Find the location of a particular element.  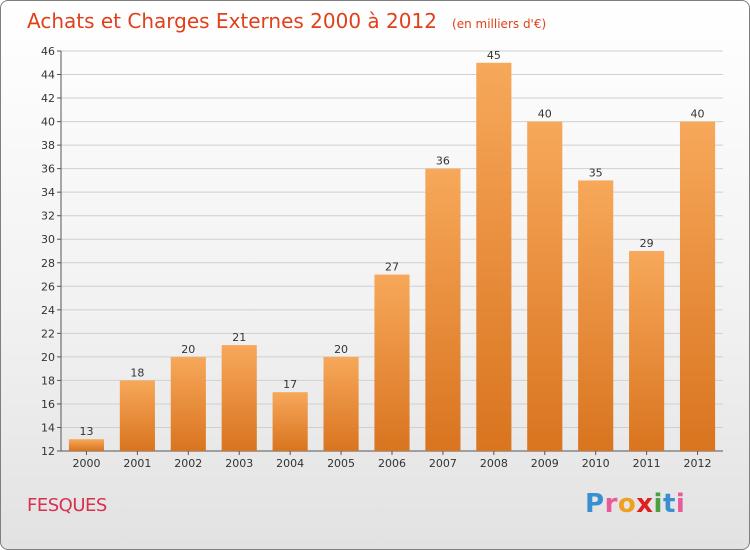

chart-title: Achats et Charges Externes 2000 à 2012 is located at coordinates (232, 21).